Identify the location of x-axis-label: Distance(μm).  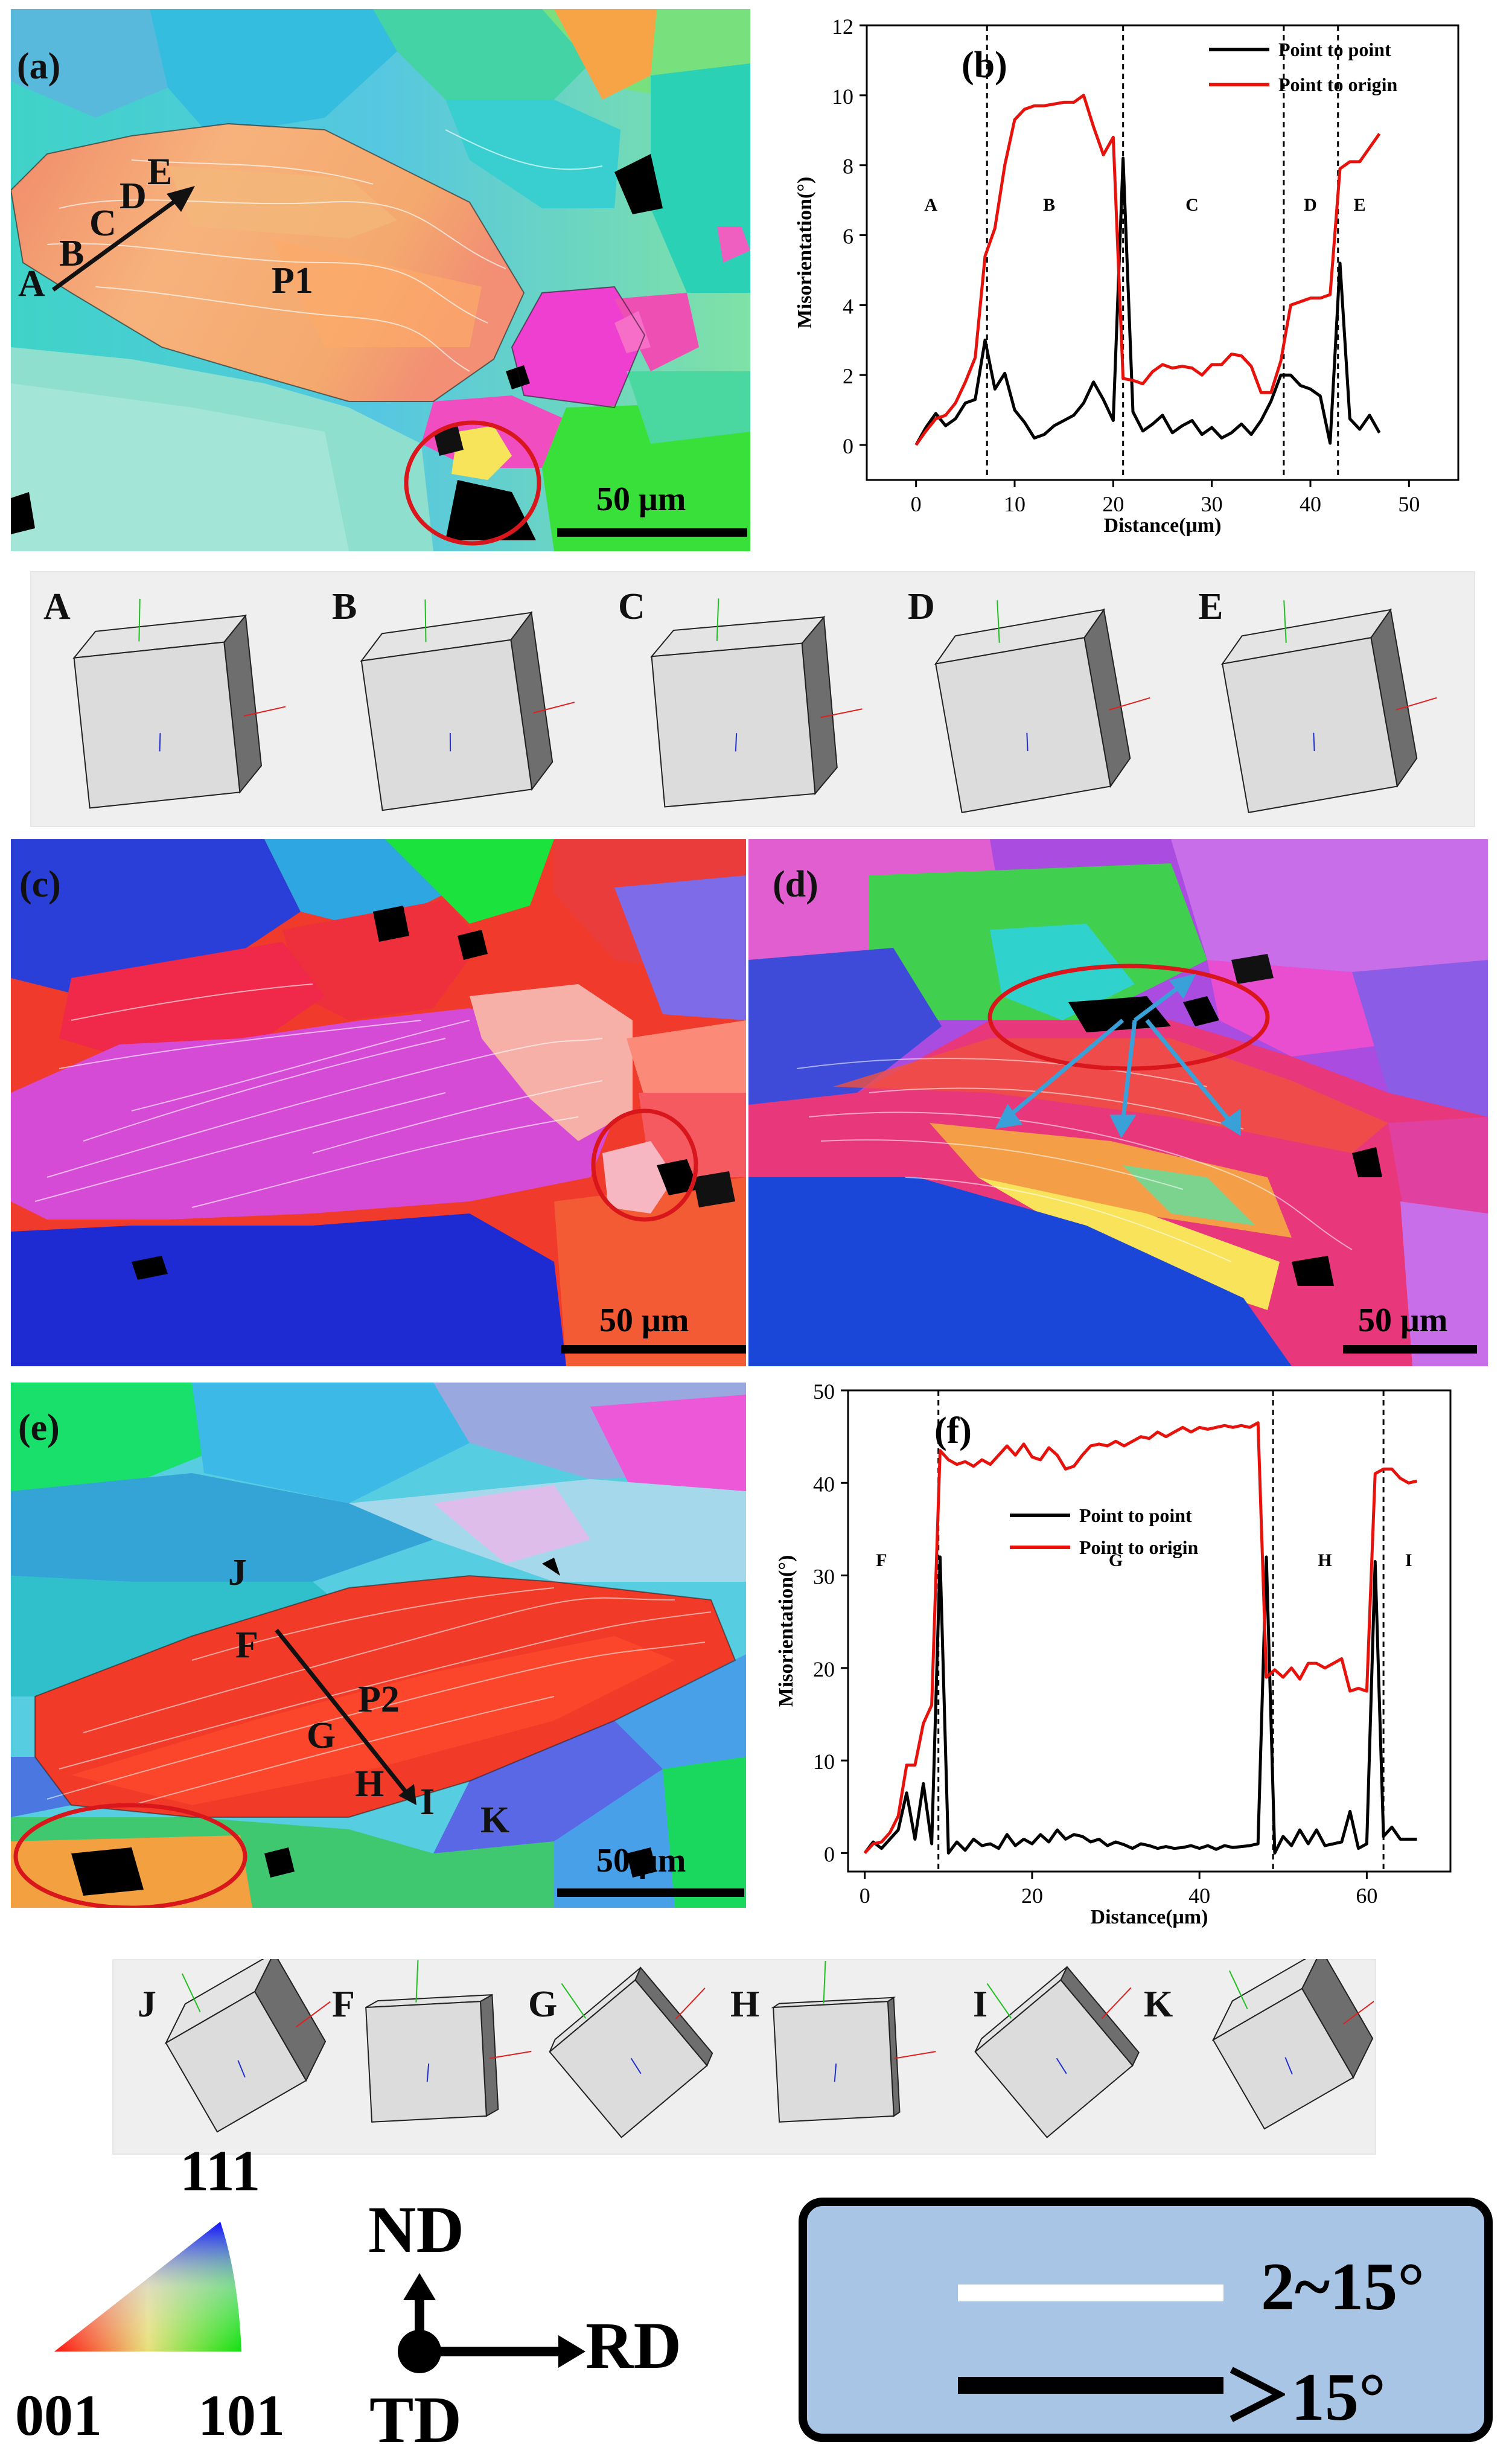
(1149, 1917).